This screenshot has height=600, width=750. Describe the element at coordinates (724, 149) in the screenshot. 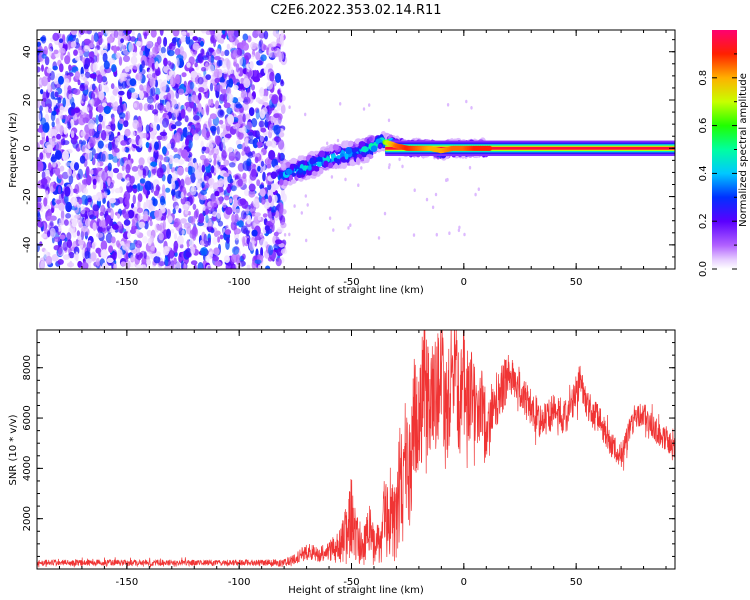

I see `colorbar-gradient` at that location.